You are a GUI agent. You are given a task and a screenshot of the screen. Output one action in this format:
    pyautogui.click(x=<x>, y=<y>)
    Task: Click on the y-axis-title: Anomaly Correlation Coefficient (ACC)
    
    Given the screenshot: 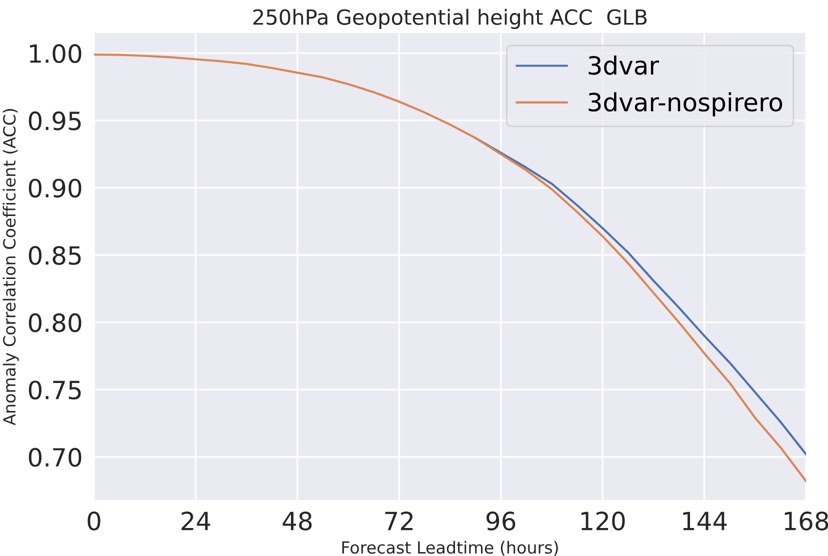 What is the action you would take?
    pyautogui.click(x=10, y=267)
    